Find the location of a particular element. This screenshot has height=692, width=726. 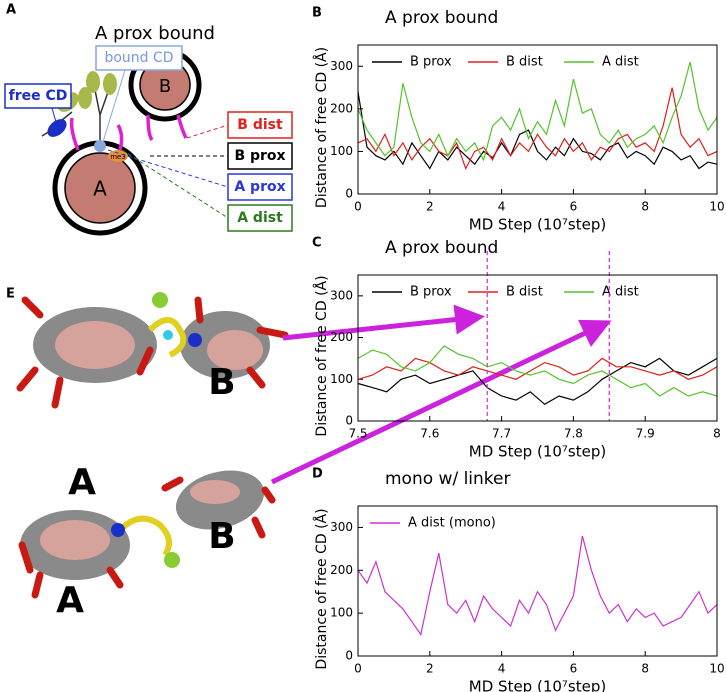

me3-label: me3 is located at coordinates (118, 157).